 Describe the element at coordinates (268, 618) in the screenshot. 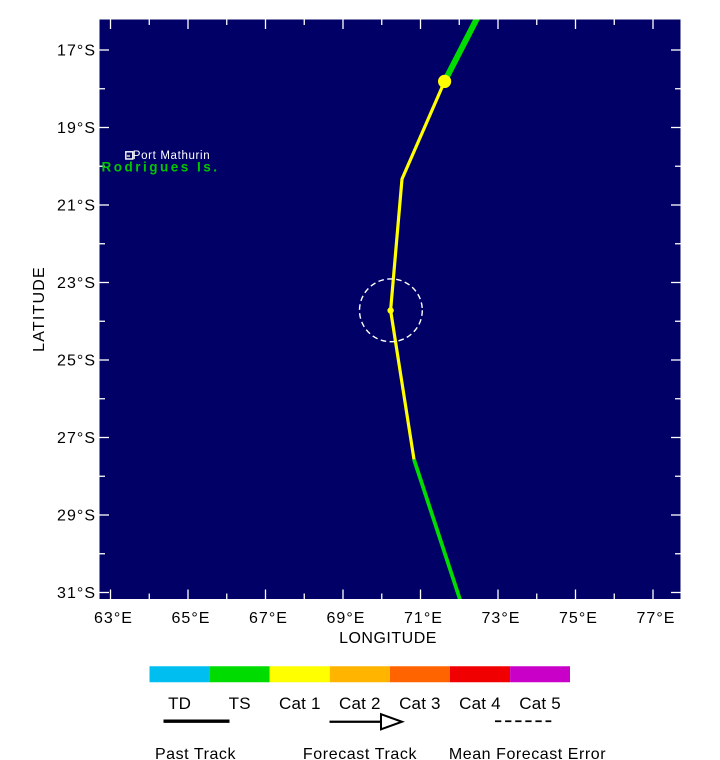

I see `svg-text: 67°E` at that location.